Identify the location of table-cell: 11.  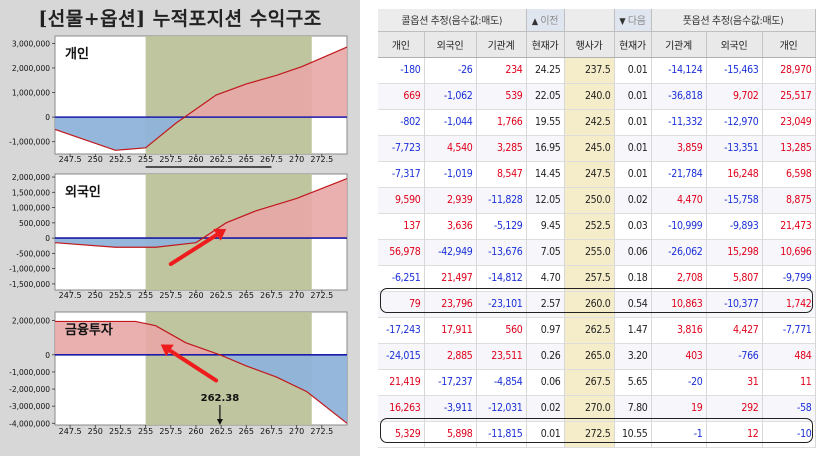
(789, 382).